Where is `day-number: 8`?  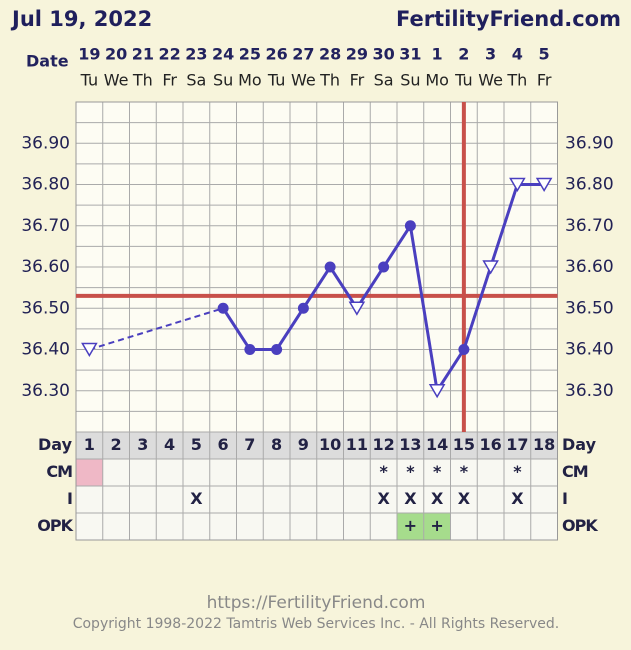 day-number: 8 is located at coordinates (276, 444).